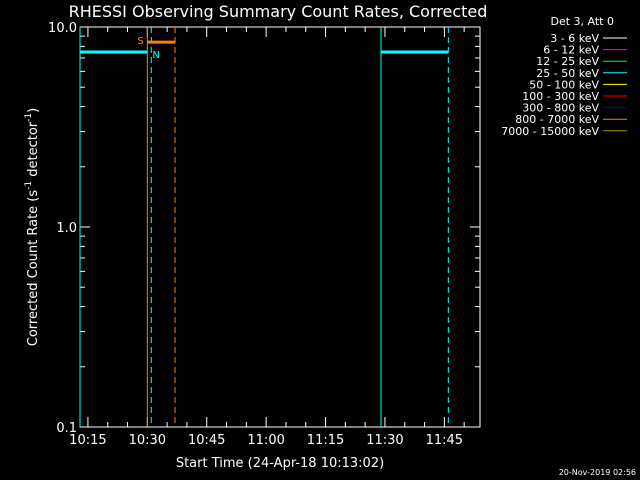 The height and width of the screenshot is (480, 640). Describe the element at coordinates (444, 440) in the screenshot. I see `x-tick-label: 11:45` at that location.